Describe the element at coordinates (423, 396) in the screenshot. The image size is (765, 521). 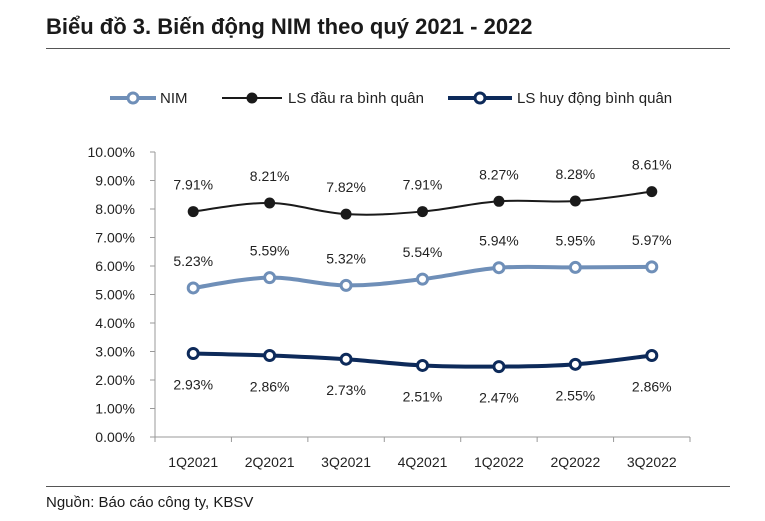
I see `data-label: 2.51%` at that location.